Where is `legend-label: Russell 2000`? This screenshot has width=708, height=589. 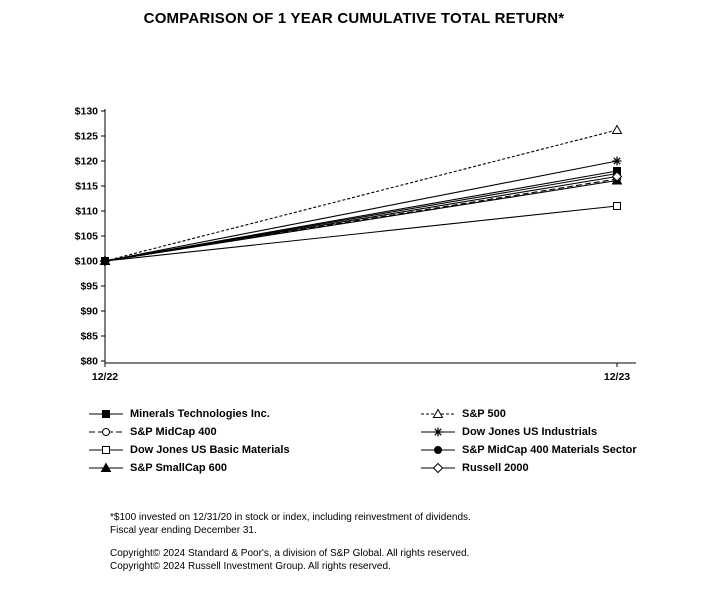 legend-label: Russell 2000 is located at coordinates (495, 468).